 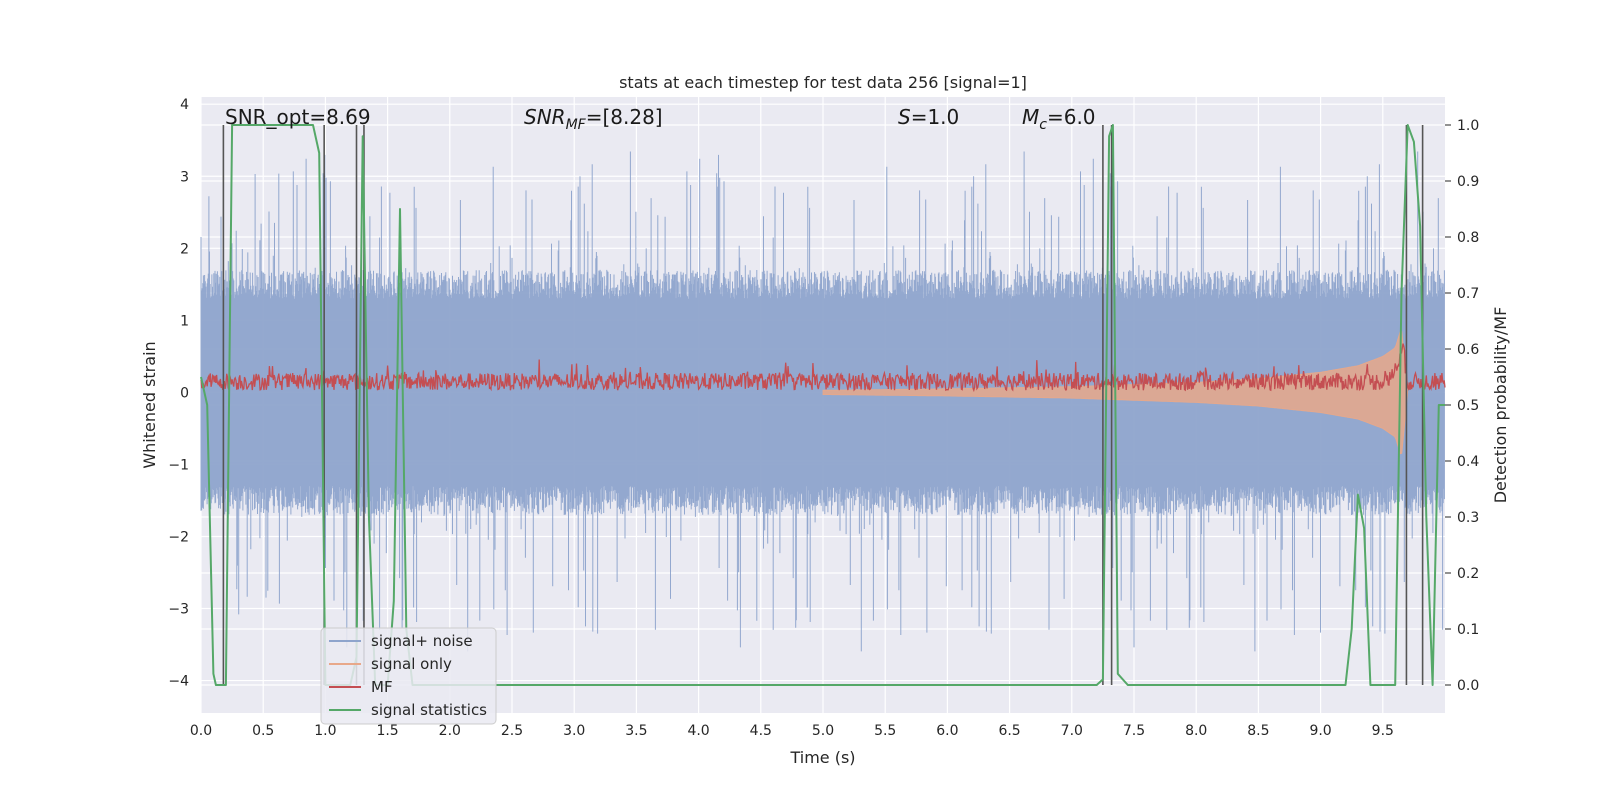 I want to click on annotation-mc-symbol: M, so click(x=1030, y=117).